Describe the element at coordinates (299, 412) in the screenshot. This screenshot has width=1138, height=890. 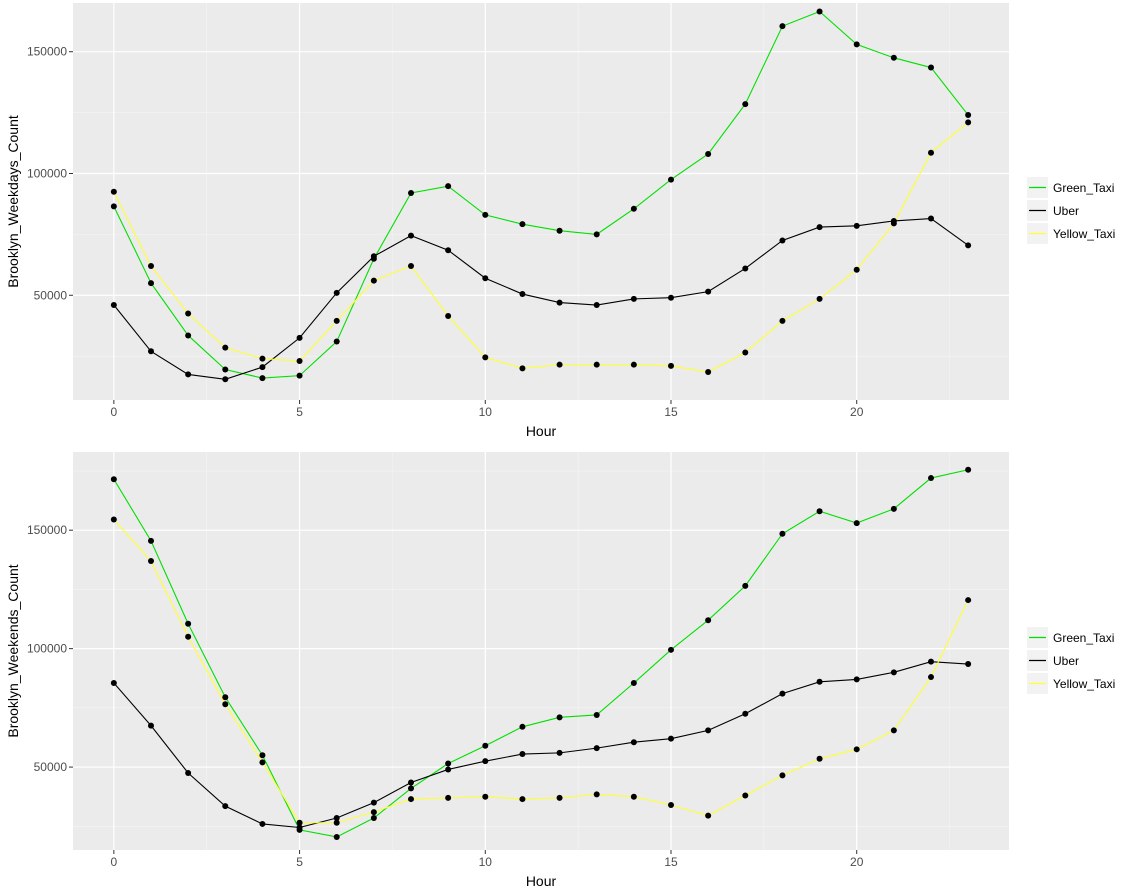
I see `x-tick-label: 5` at that location.